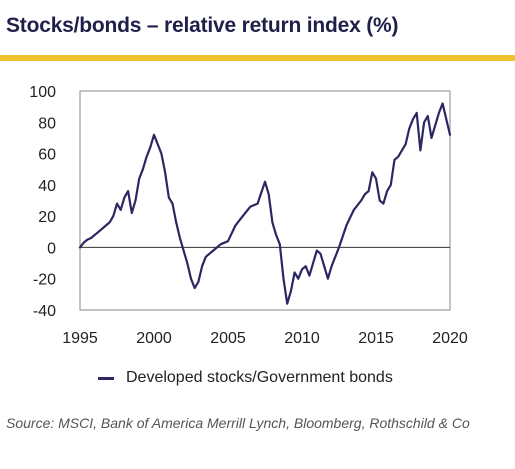  I want to click on y-tick-label: 40, so click(47, 186).